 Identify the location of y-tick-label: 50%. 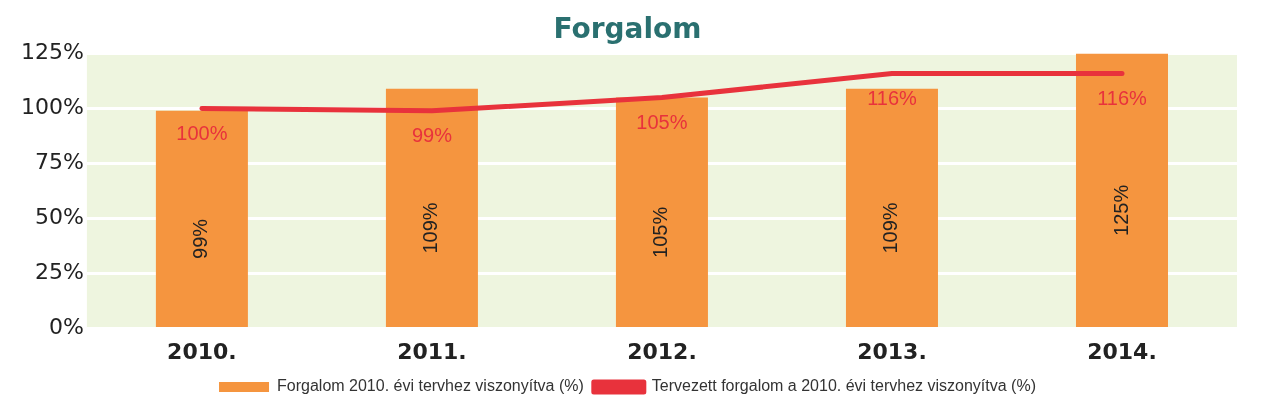
(59, 217).